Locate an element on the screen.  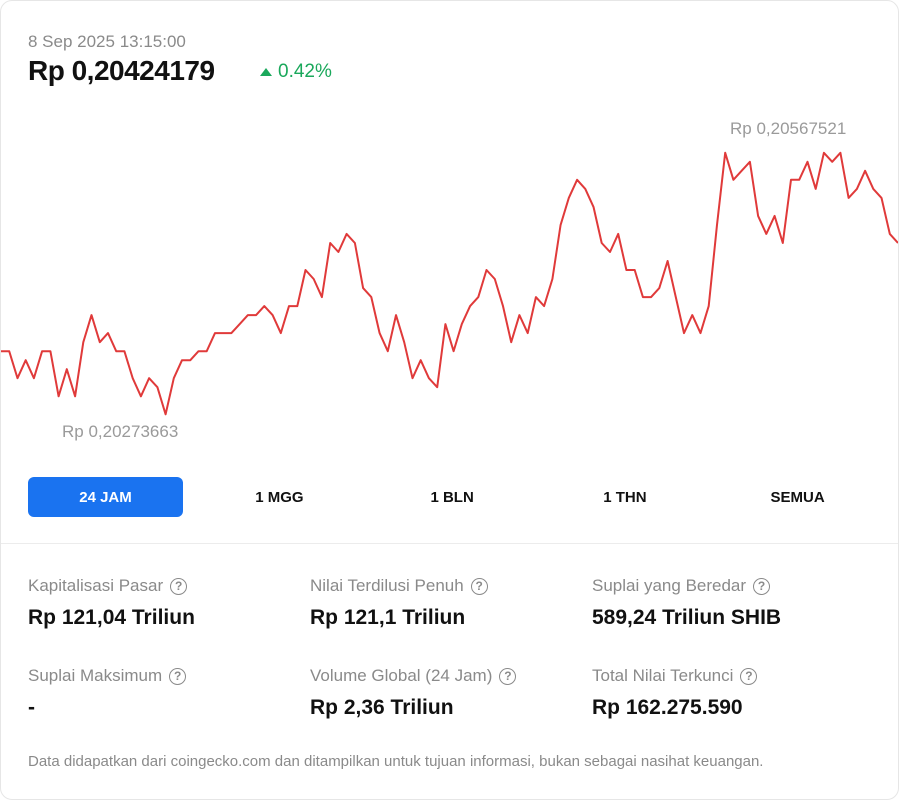
stat-value: 589,24 Triliun SHIB is located at coordinates (687, 617).